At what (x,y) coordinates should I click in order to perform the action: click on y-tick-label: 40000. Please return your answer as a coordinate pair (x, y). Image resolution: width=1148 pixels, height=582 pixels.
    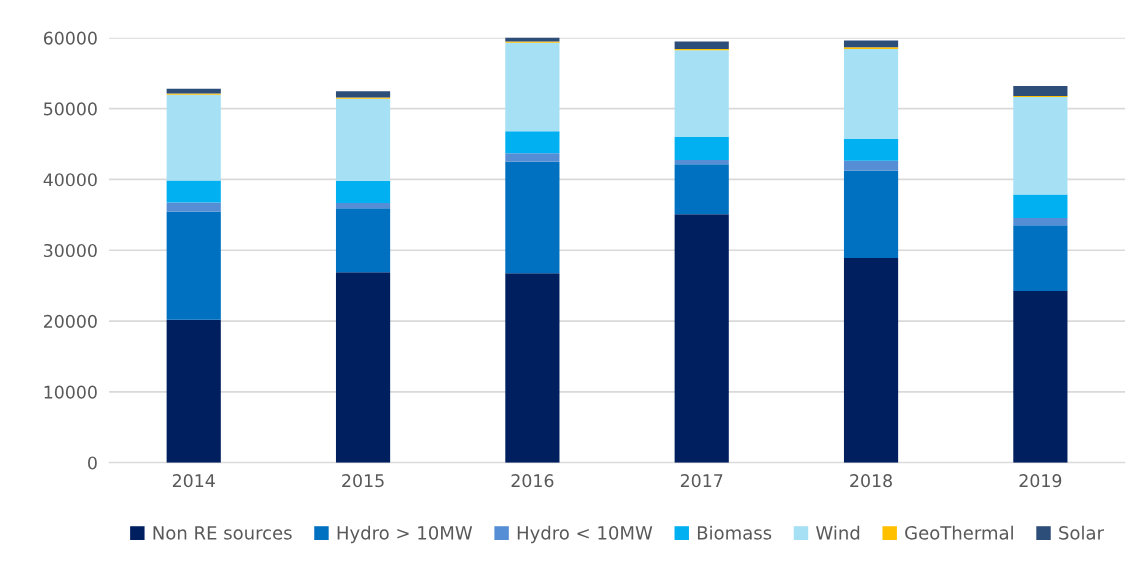
    Looking at the image, I should click on (70, 180).